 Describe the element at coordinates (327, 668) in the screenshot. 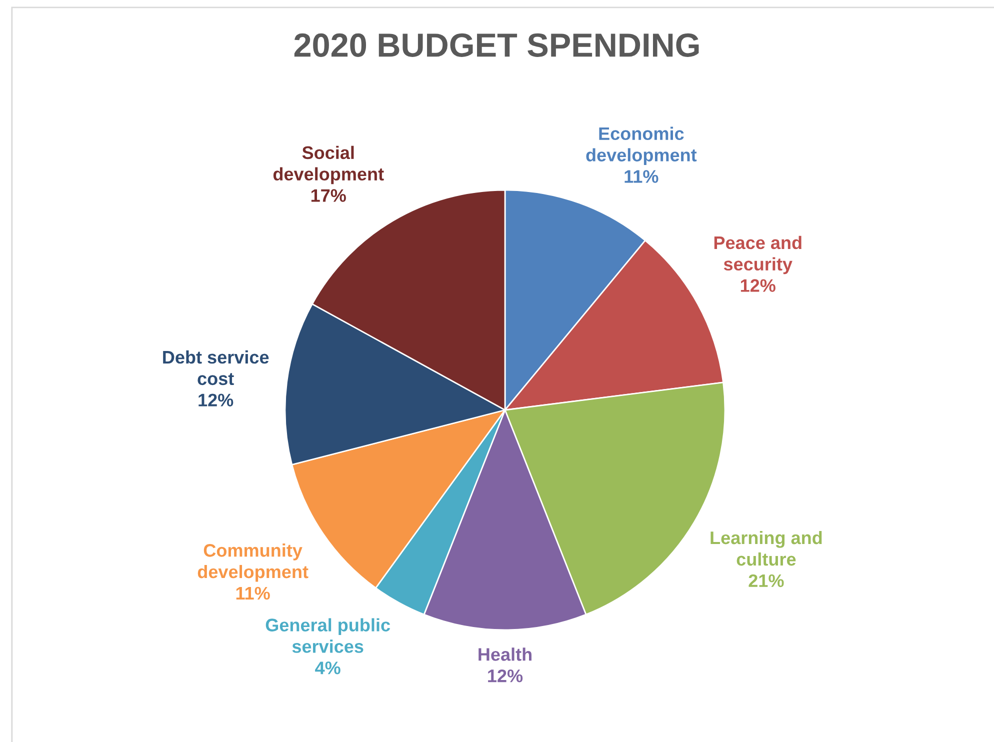

I see `data-label: 4%` at that location.